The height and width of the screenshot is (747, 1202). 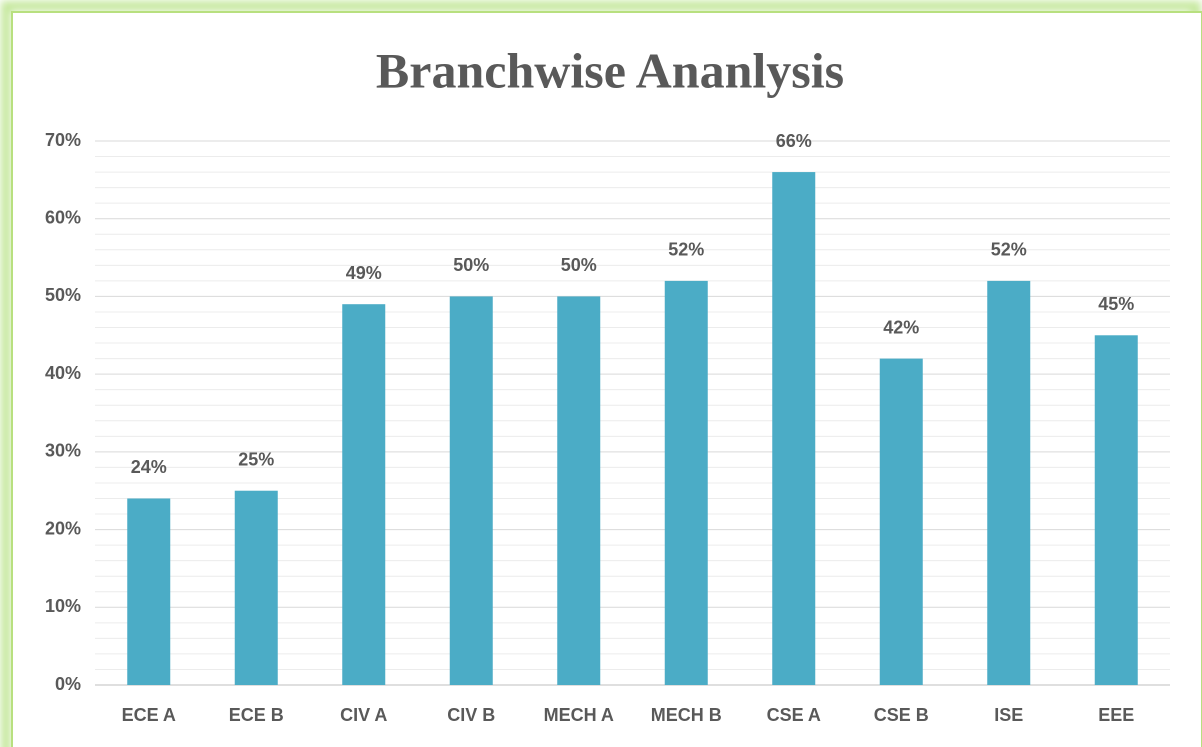 I want to click on y-tick-label: 50%, so click(x=63, y=295).